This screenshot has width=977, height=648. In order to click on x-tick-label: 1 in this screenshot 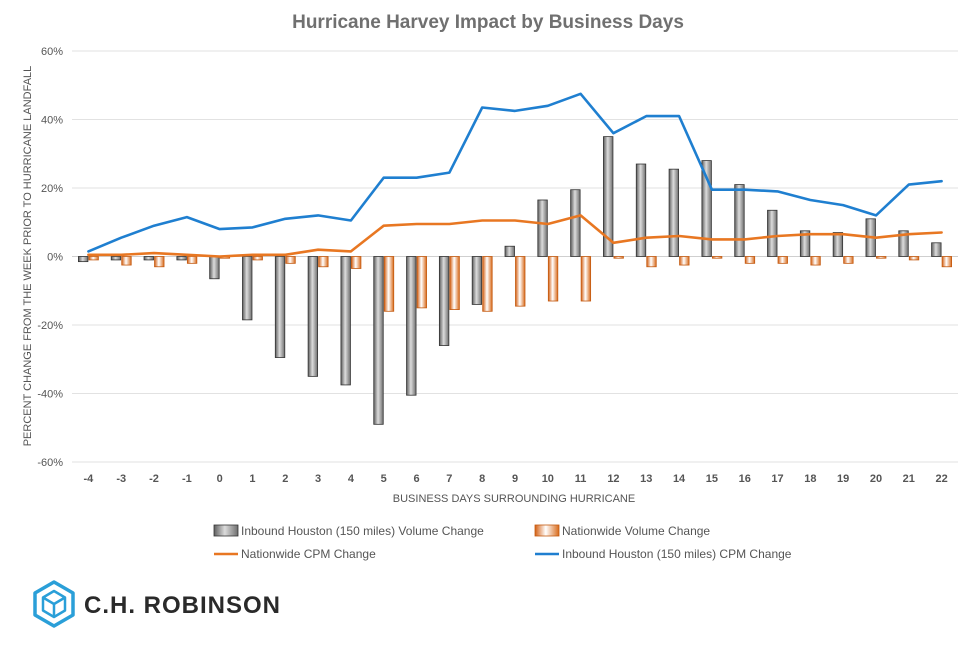, I will do `click(252, 479)`.